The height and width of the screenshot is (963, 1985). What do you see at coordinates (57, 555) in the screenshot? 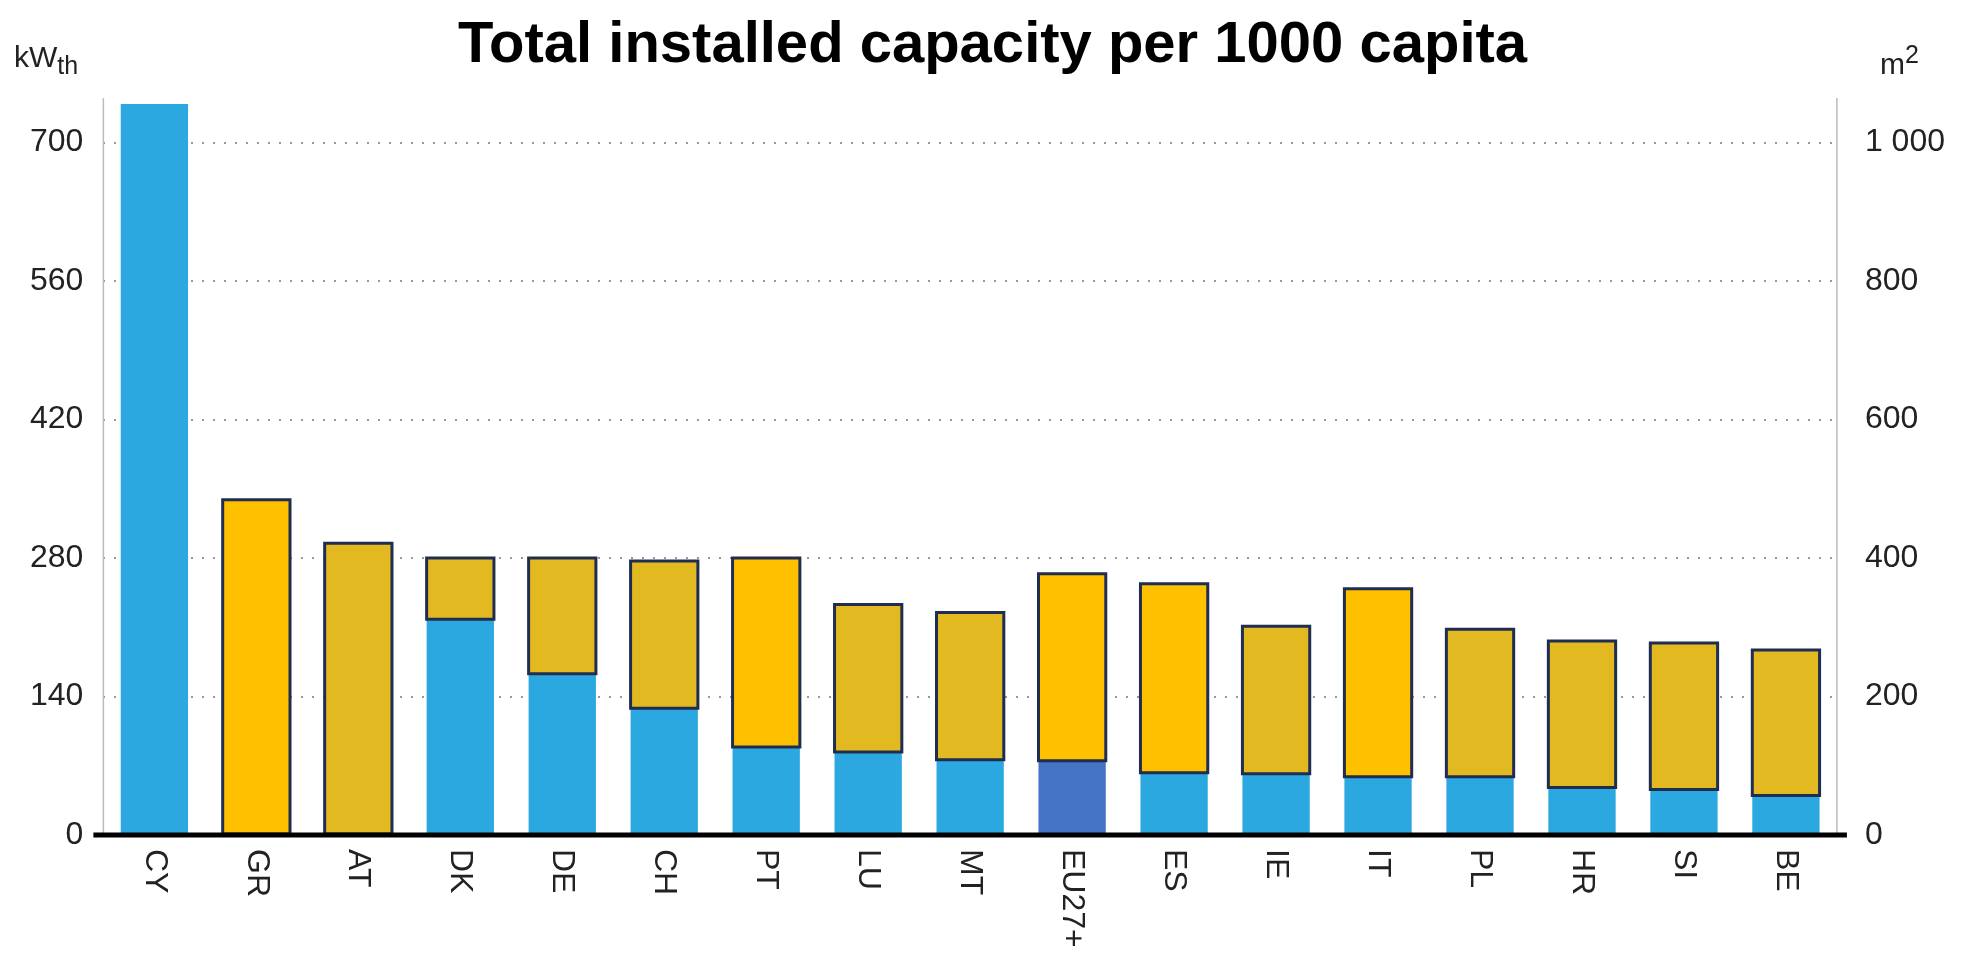
I see `y-tick-label: 280` at bounding box center [57, 555].